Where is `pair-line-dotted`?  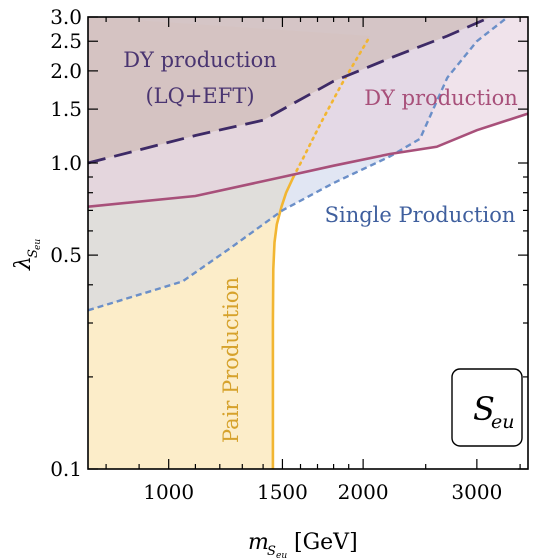
pair-line-dotted is located at coordinates (332, 106).